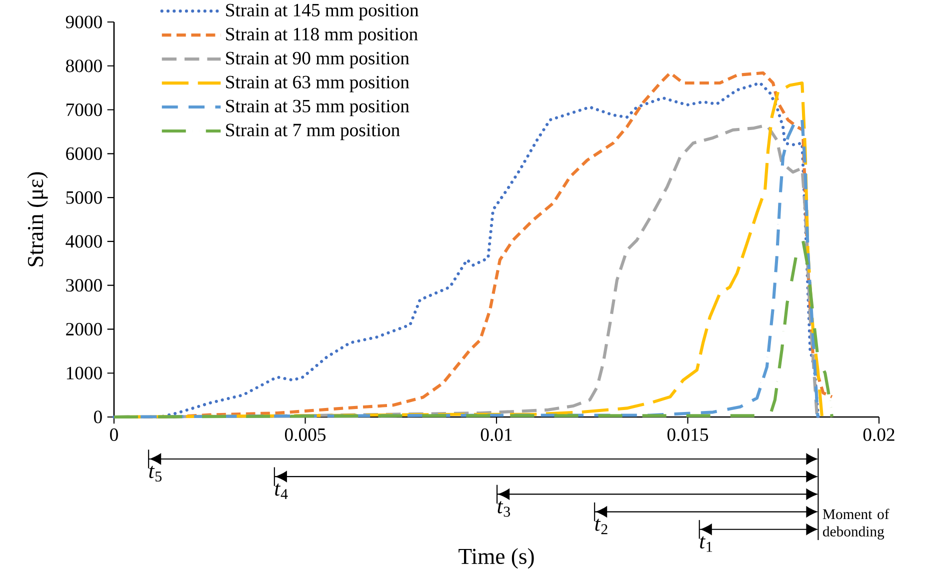 The image size is (927, 570). Describe the element at coordinates (322, 12) in the screenshot. I see `legend-label: Strain at 145 mm position` at that location.